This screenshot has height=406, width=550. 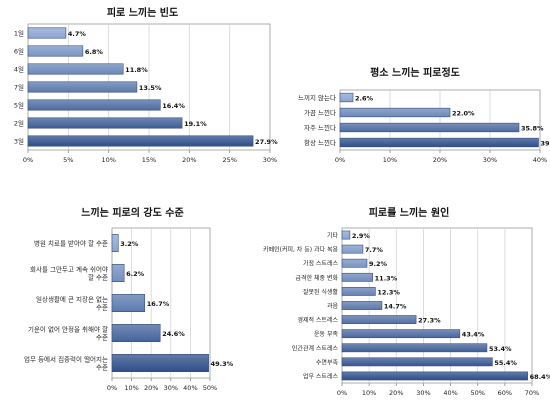 What do you see at coordinates (222, 364) in the screenshot?
I see `data-label: 49.3%` at bounding box center [222, 364].